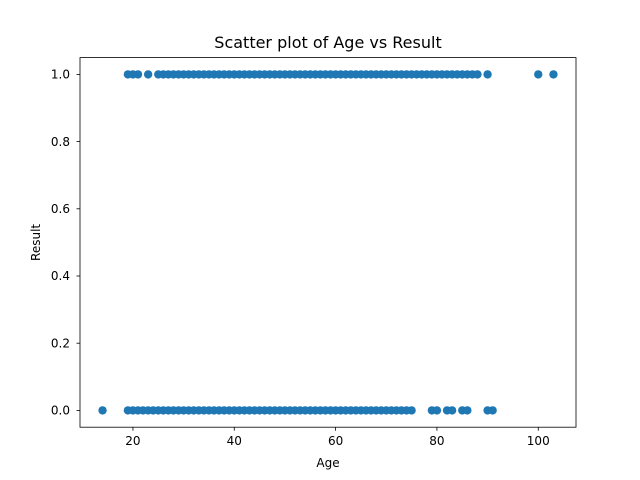 This screenshot has height=480, width=640. I want to click on y-axis-ticks: 0.0 0.2 0.4 0.6 0.8 1.0, so click(65, 243).